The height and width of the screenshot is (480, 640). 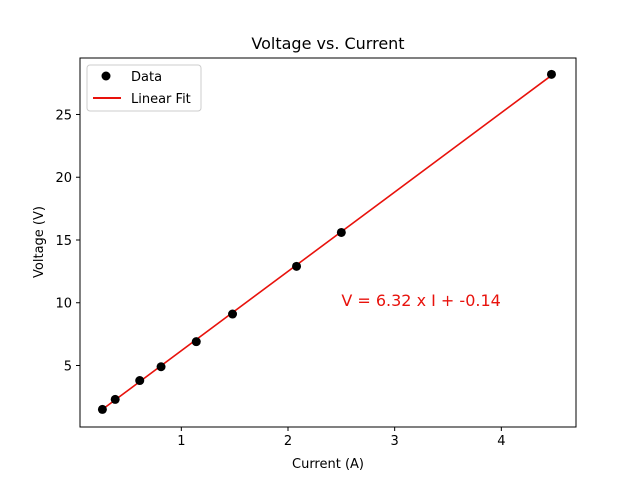 What do you see at coordinates (420, 300) in the screenshot?
I see `fit-equation-annotation: V = 6.32 x I + -0.14` at bounding box center [420, 300].